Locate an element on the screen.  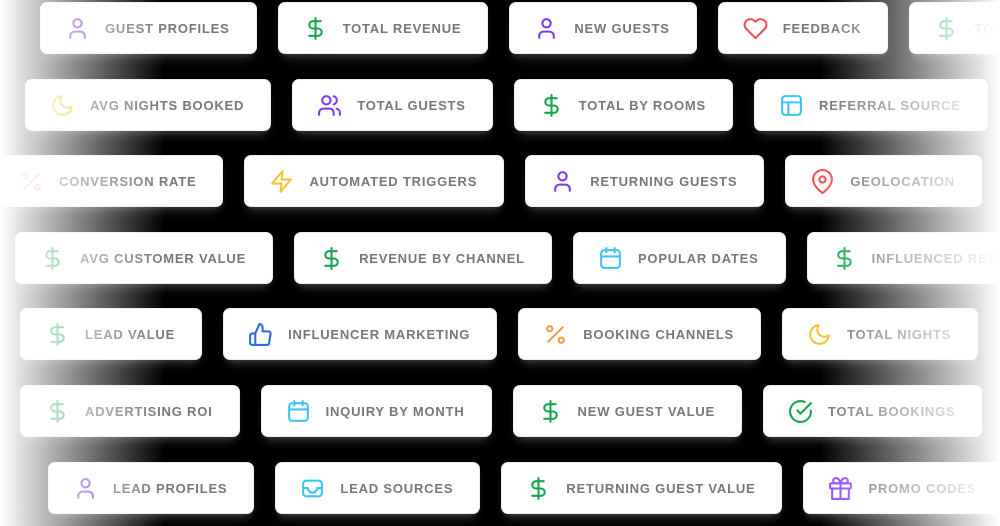
card-conversion-rate: CONVERSION RATE is located at coordinates (112, 181).